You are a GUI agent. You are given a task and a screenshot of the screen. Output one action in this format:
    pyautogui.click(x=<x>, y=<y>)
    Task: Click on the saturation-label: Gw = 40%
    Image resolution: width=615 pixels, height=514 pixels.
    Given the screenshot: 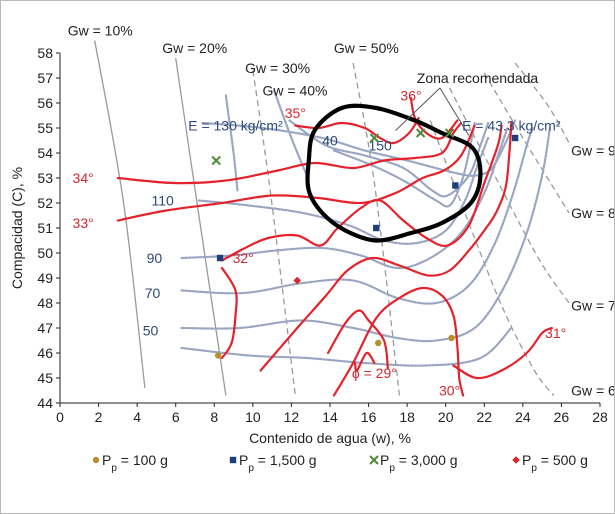 What is the action you would take?
    pyautogui.click(x=295, y=91)
    